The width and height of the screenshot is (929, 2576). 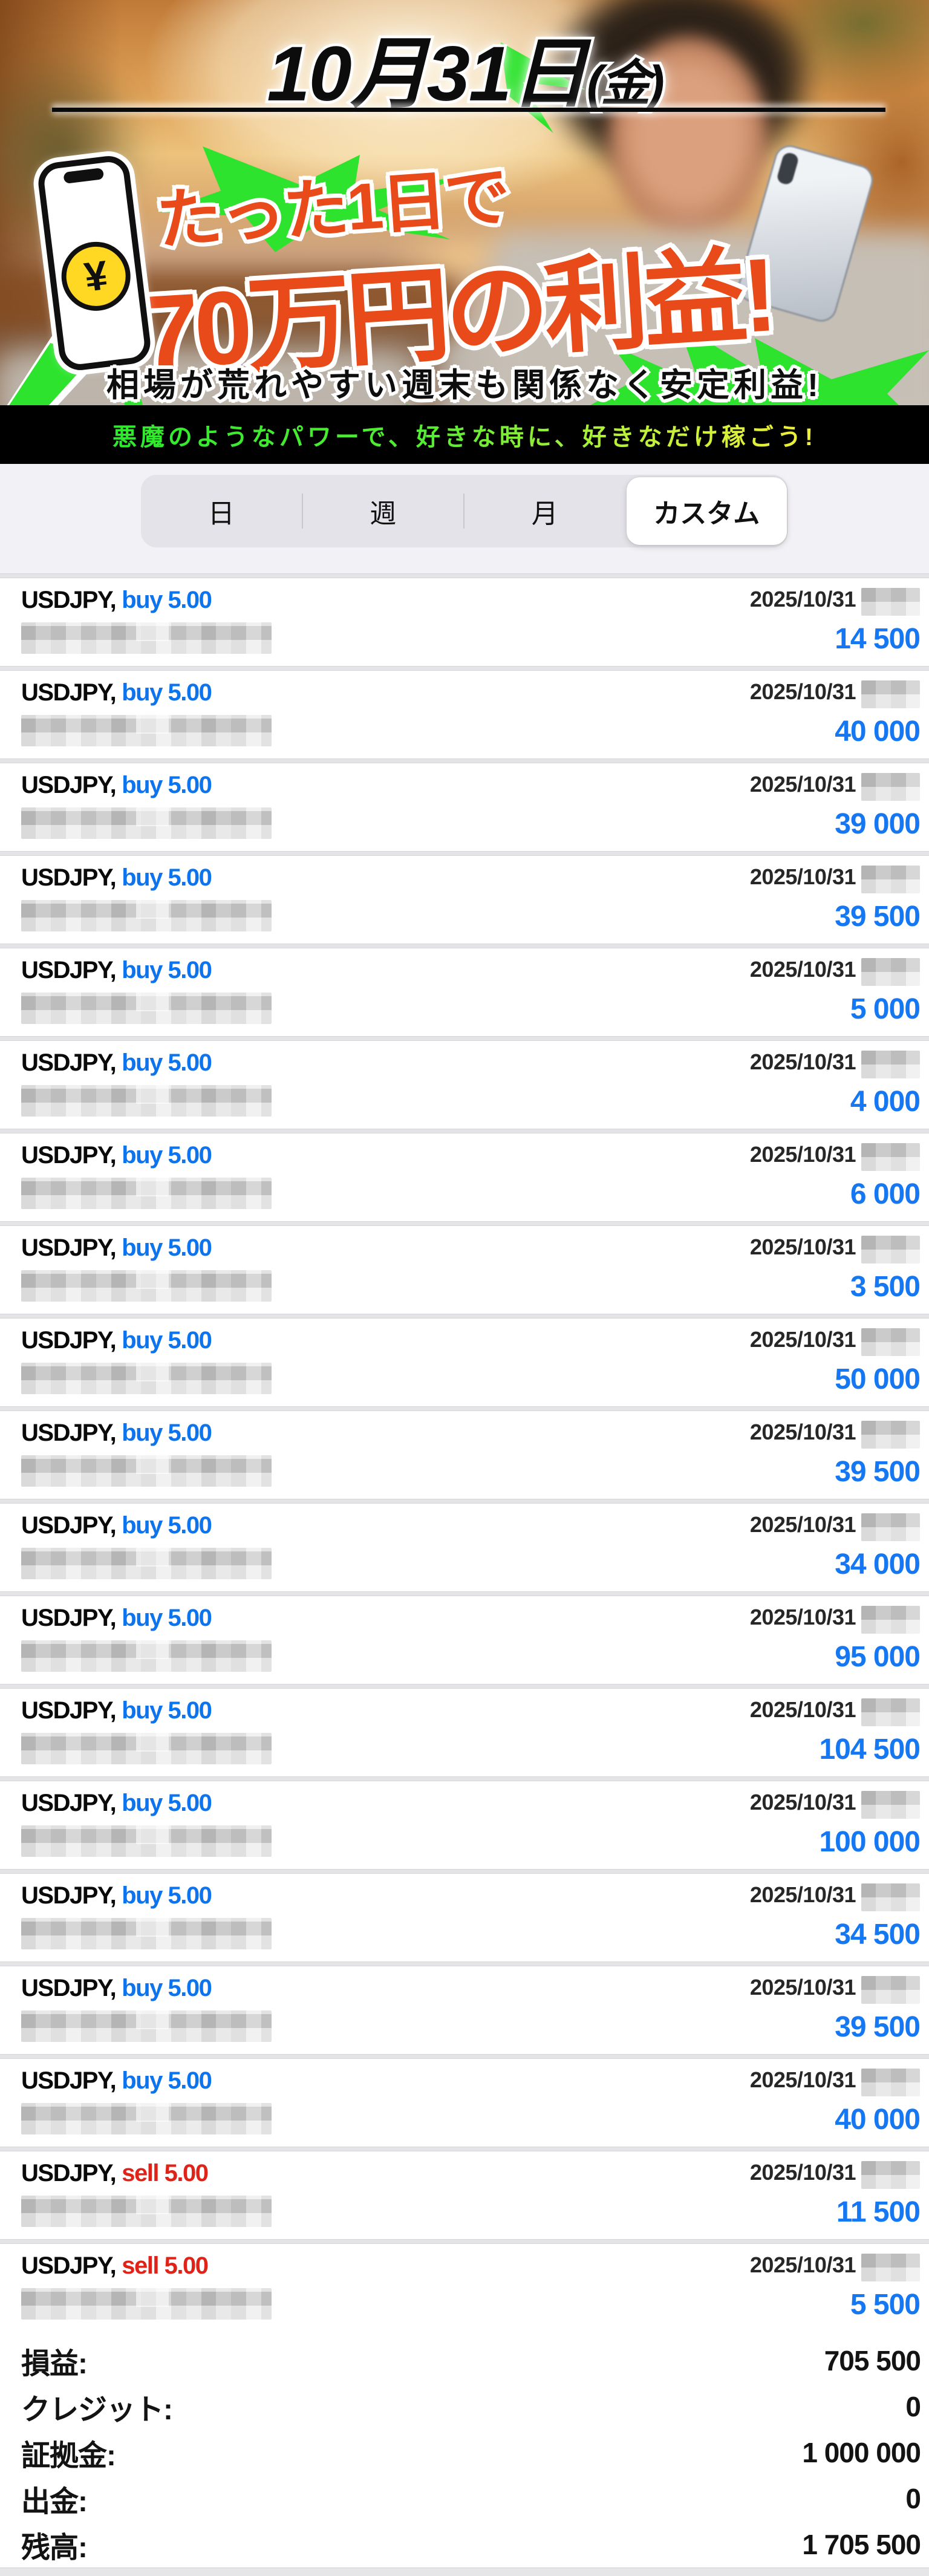 What do you see at coordinates (302, 511) in the screenshot?
I see `segment-divider` at bounding box center [302, 511].